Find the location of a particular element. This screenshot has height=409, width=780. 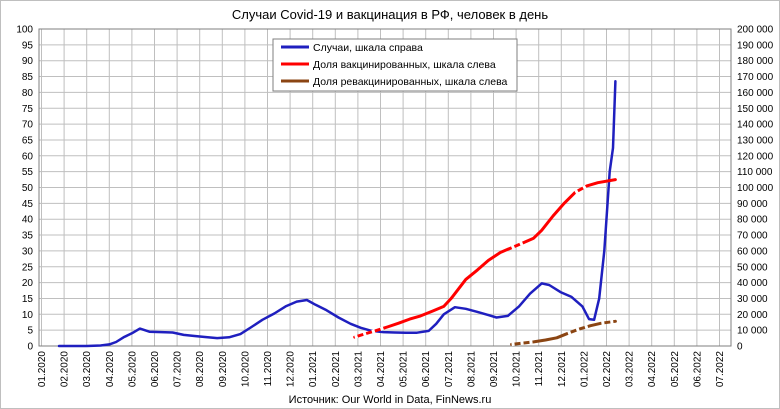

x-tick-label: 04.2021 is located at coordinates (381, 369).